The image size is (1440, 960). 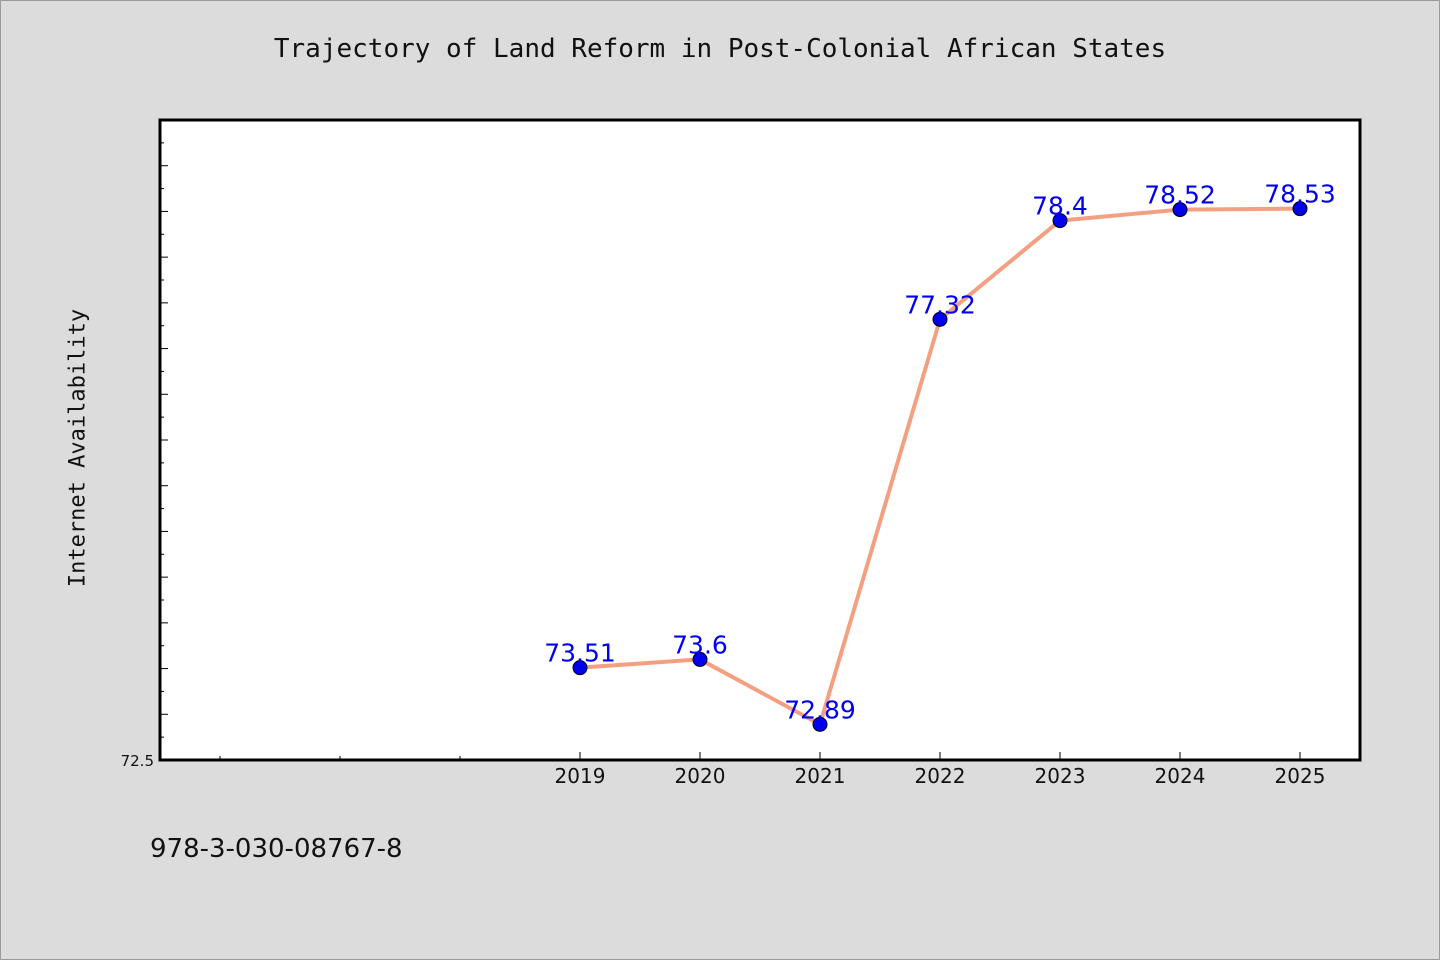 I want to click on x-tick-label: 2024, so click(x=1180, y=776).